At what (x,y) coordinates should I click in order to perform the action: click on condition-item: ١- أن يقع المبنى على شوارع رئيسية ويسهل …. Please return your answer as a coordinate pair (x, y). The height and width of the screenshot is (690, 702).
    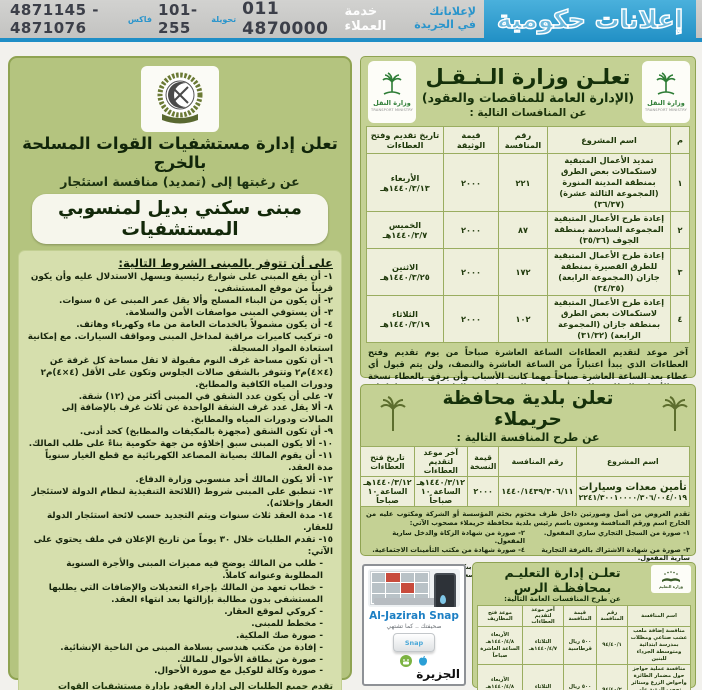
    Looking at the image, I should click on (181, 283).